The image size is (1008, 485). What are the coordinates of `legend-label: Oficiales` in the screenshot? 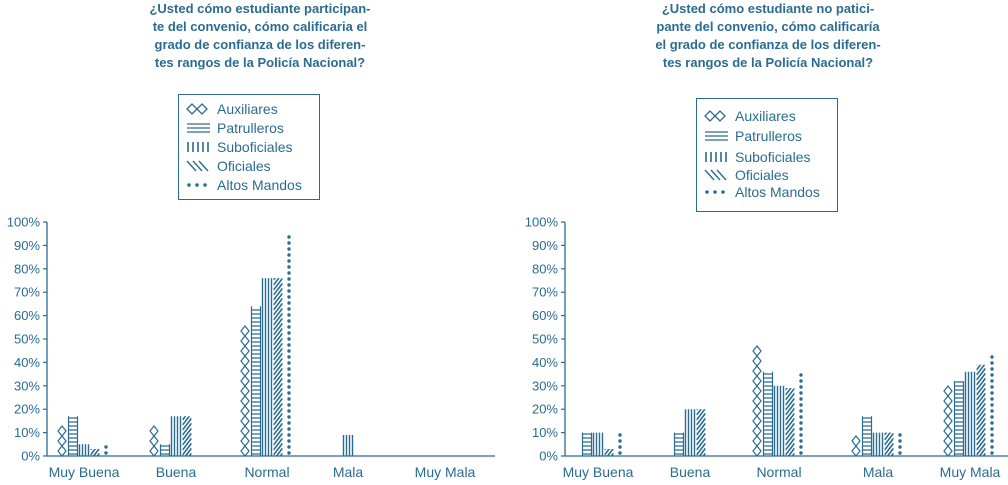 It's located at (244, 166).